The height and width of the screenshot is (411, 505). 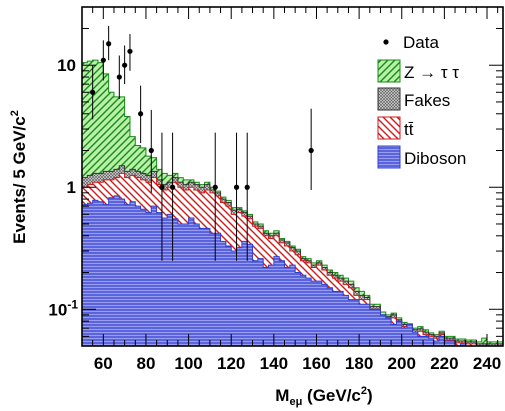 What do you see at coordinates (359, 363) in the screenshot?
I see `x-tick-label: 180` at bounding box center [359, 363].